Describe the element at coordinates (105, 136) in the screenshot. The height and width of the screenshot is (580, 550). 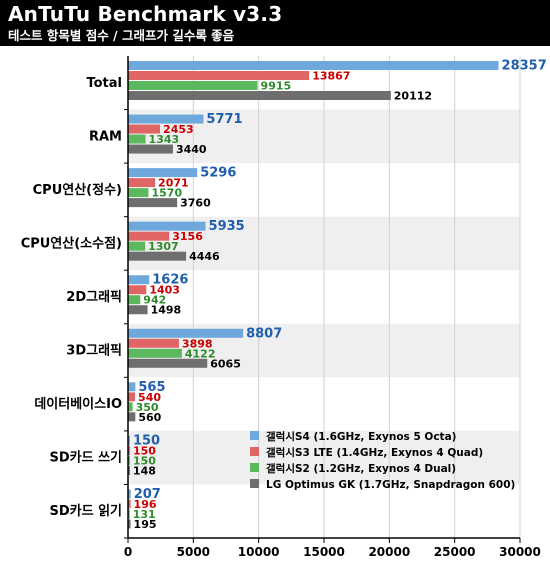
I see `category-label: RAM` at that location.